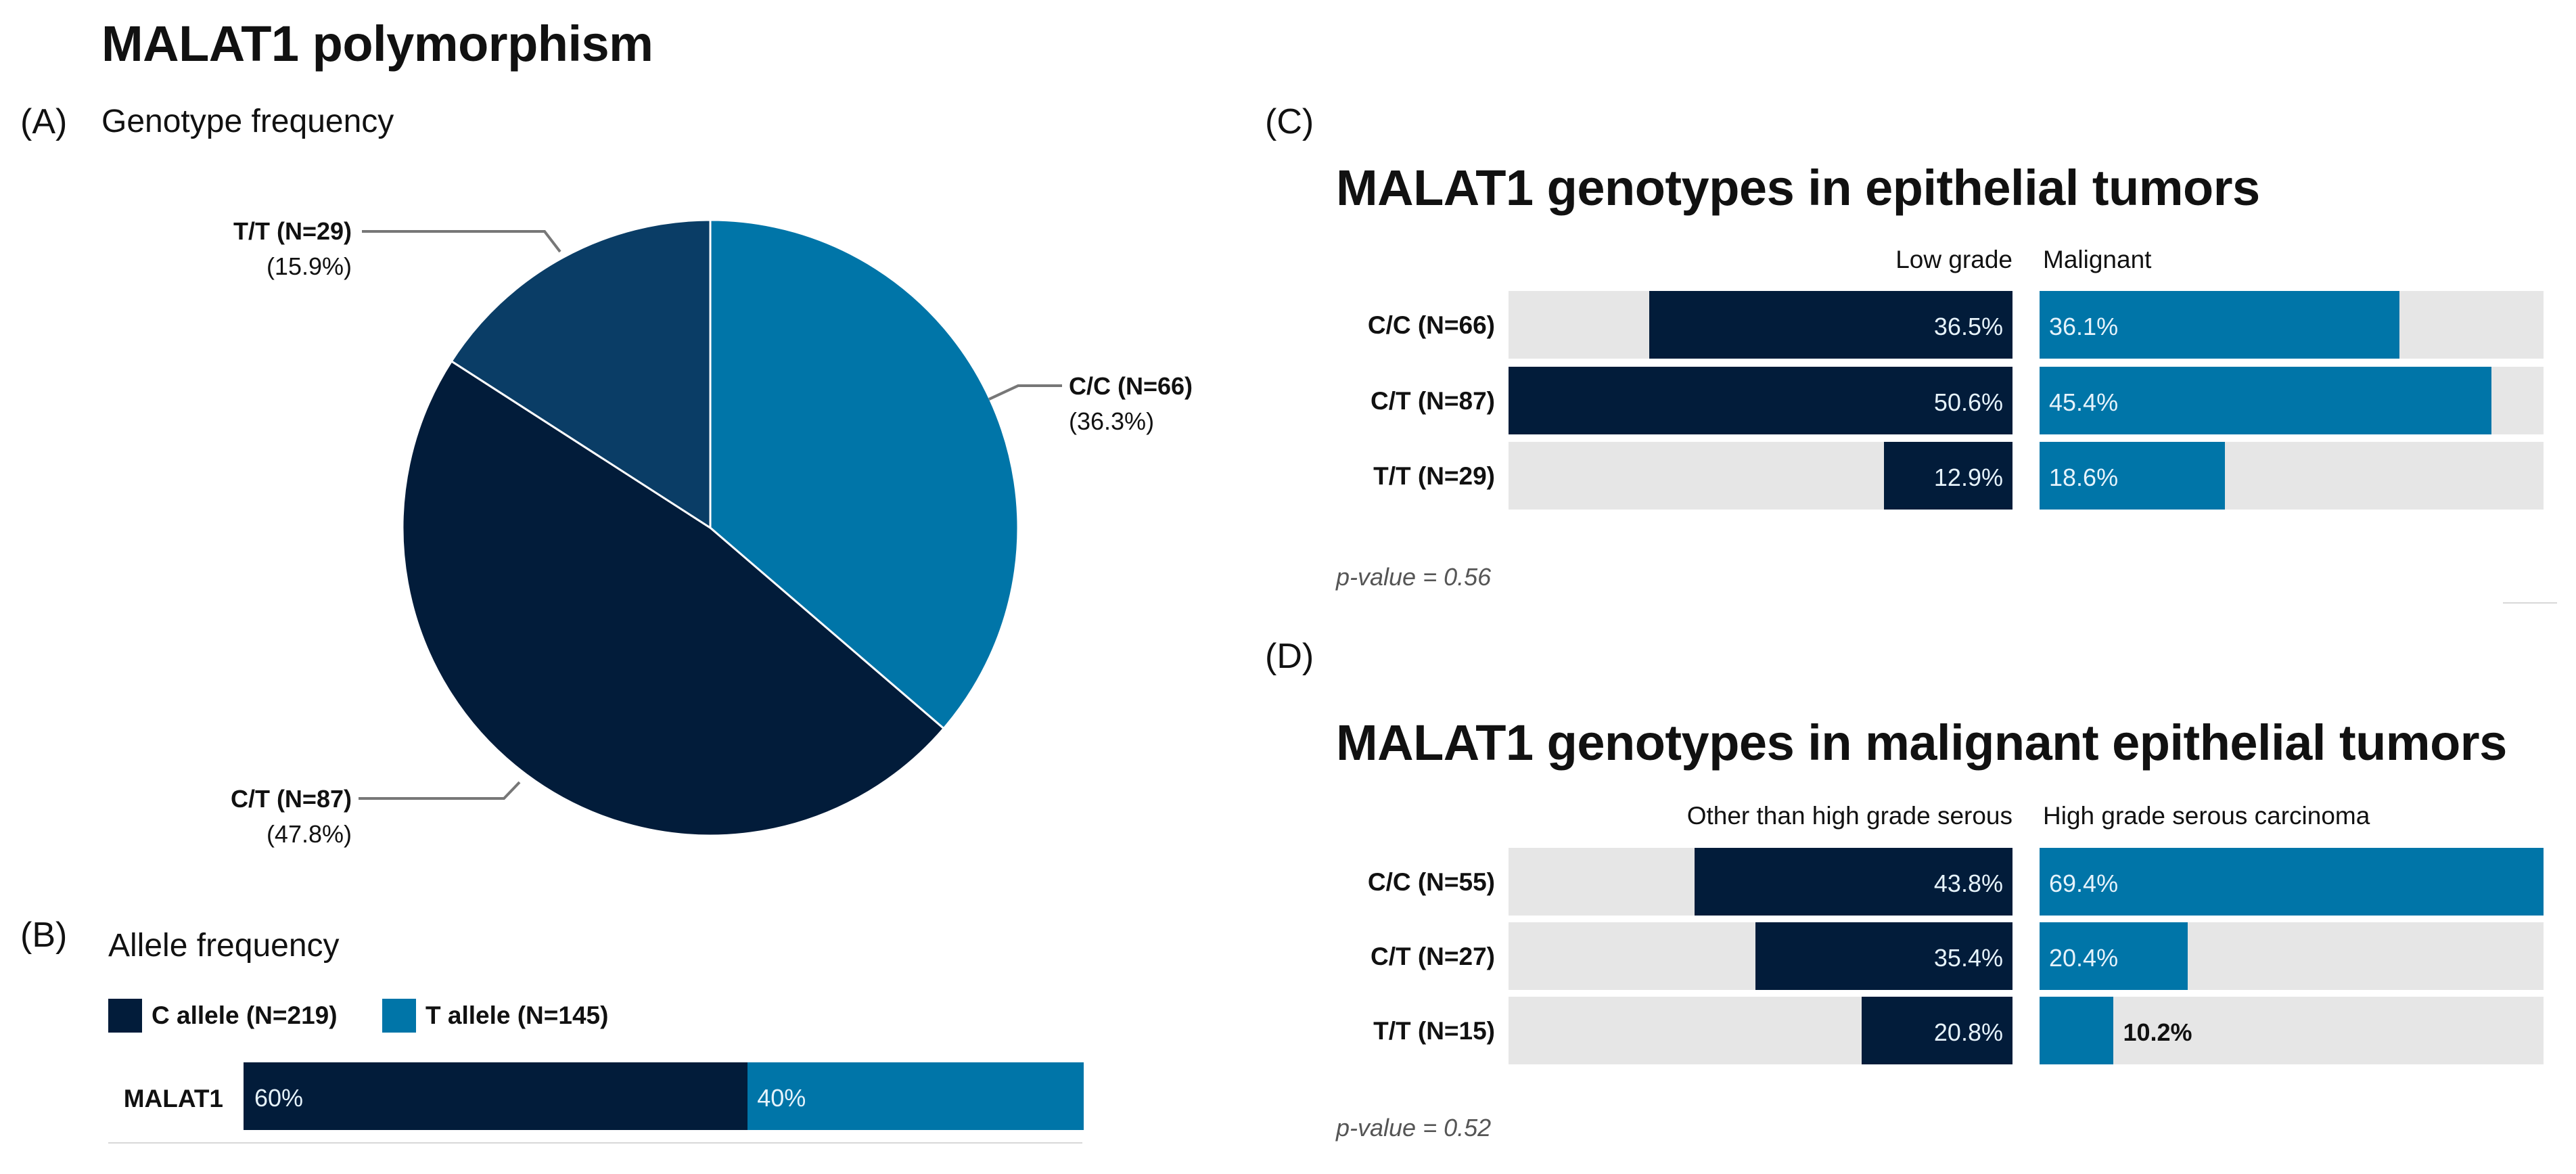 This screenshot has height=1174, width=2576. What do you see at coordinates (673, 598) in the screenshot?
I see `pie-slice-ct` at bounding box center [673, 598].